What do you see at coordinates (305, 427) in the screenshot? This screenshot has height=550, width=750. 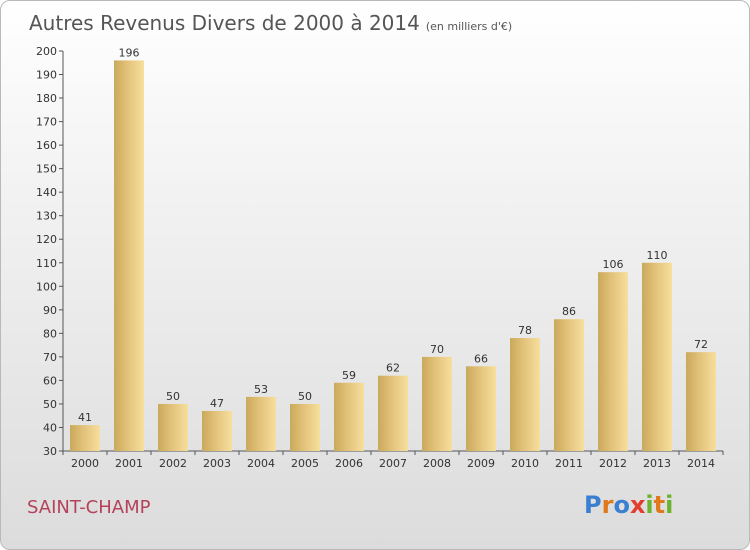 I see `bar-2005` at bounding box center [305, 427].